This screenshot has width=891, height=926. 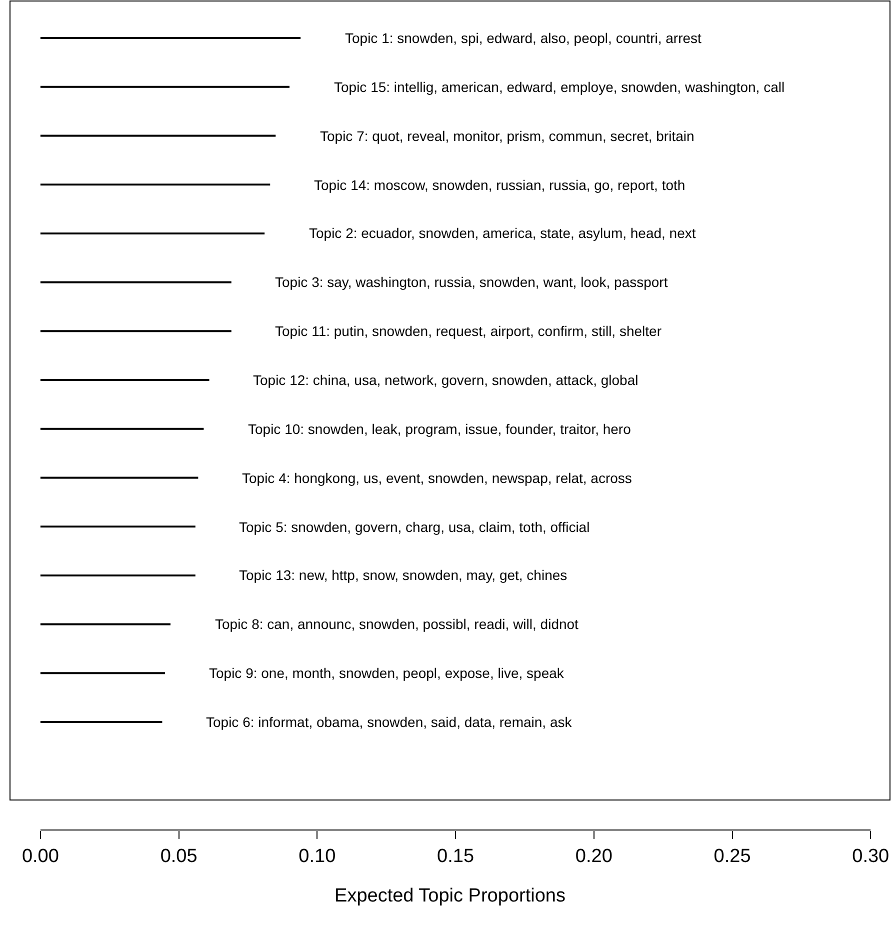 I want to click on y-tick-label: Topic 4: hongkong, us, event, snowden, newspap, relat, across, so click(x=437, y=478).